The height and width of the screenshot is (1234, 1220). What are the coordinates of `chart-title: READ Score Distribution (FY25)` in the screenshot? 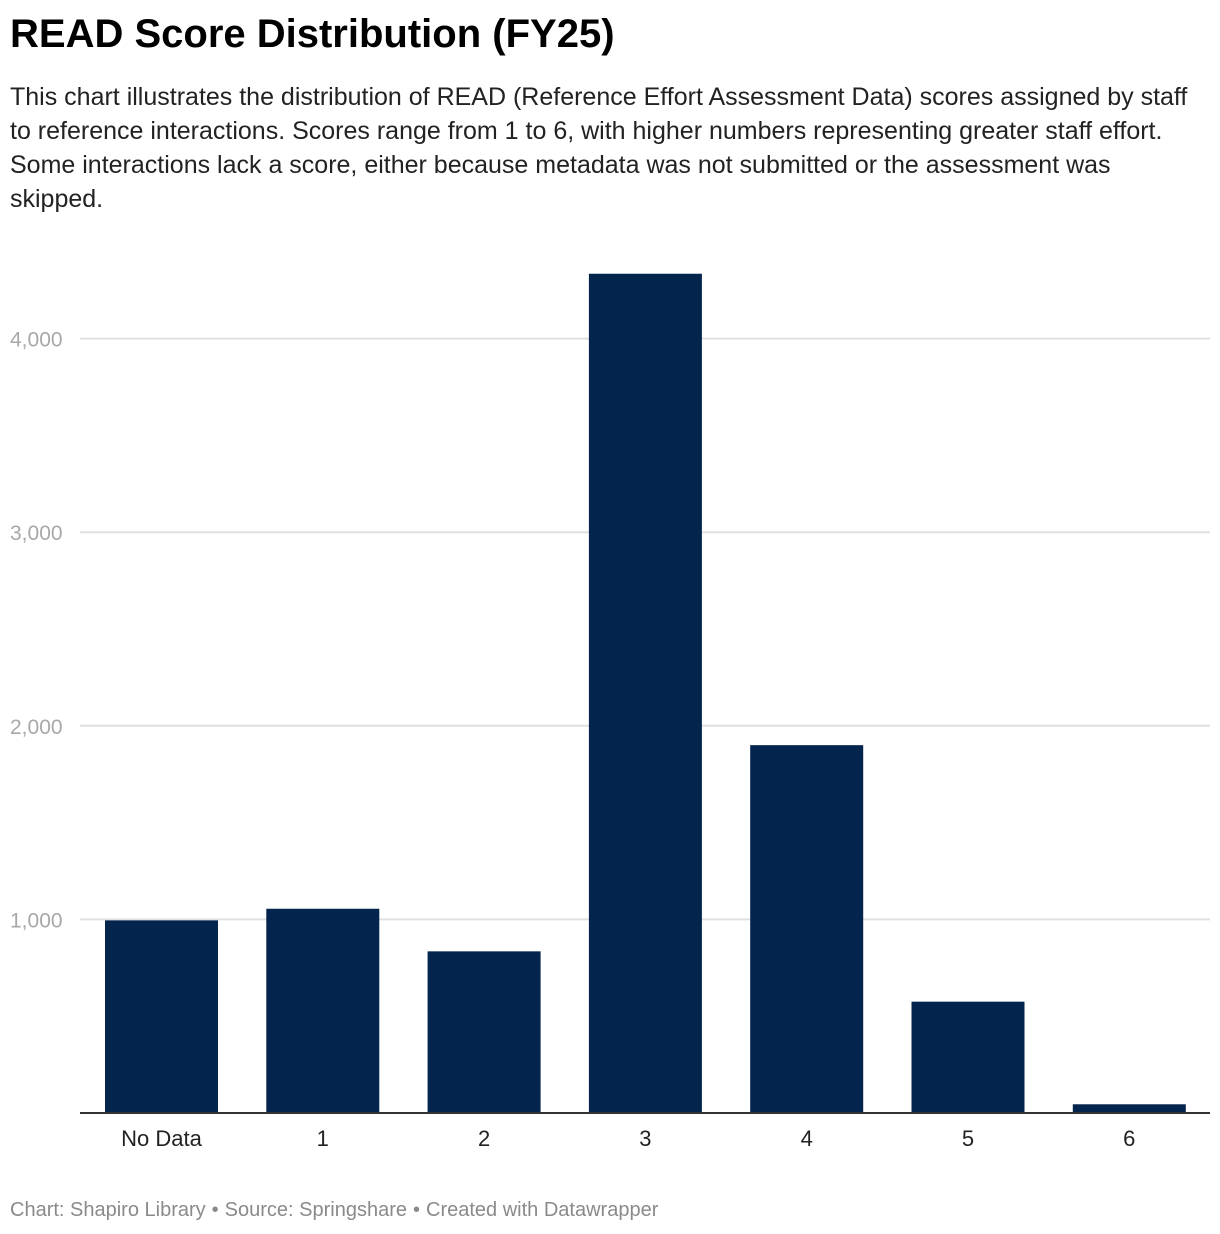 It's located at (312, 34).